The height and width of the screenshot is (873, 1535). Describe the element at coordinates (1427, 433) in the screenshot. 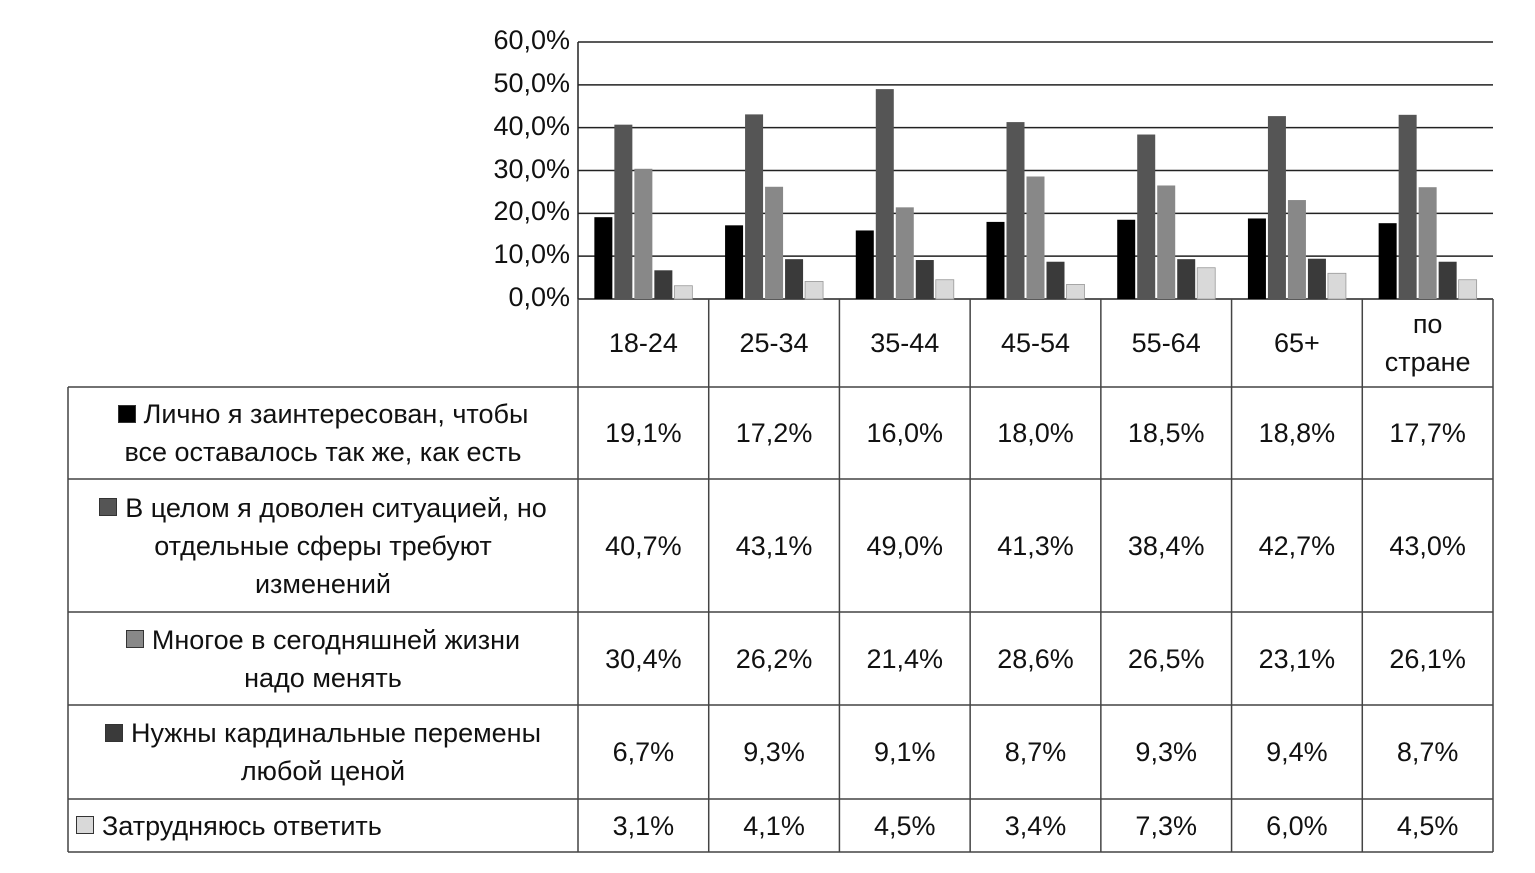

I see `data-label: 17,7%` at that location.